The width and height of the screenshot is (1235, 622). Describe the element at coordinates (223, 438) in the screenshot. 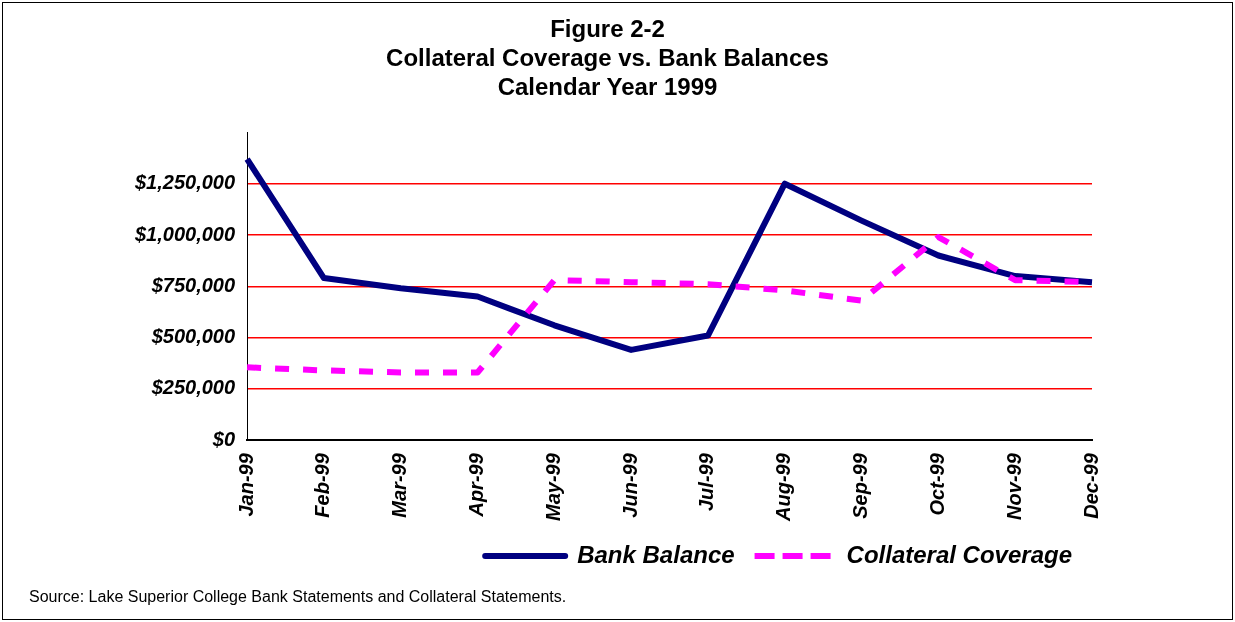

I see `y-tick-label: $0` at that location.